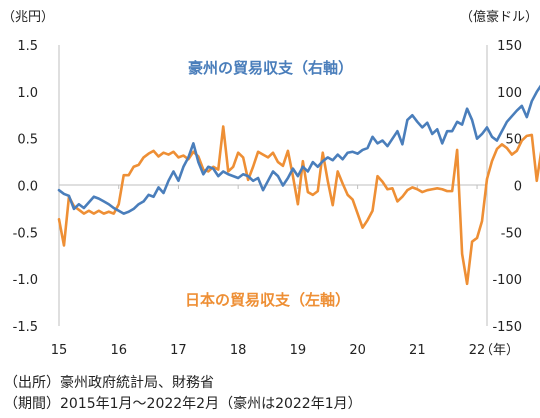 This screenshot has height=418, width=540. Describe the element at coordinates (477, 350) in the screenshot. I see `x-tick-label: 22` at that location.